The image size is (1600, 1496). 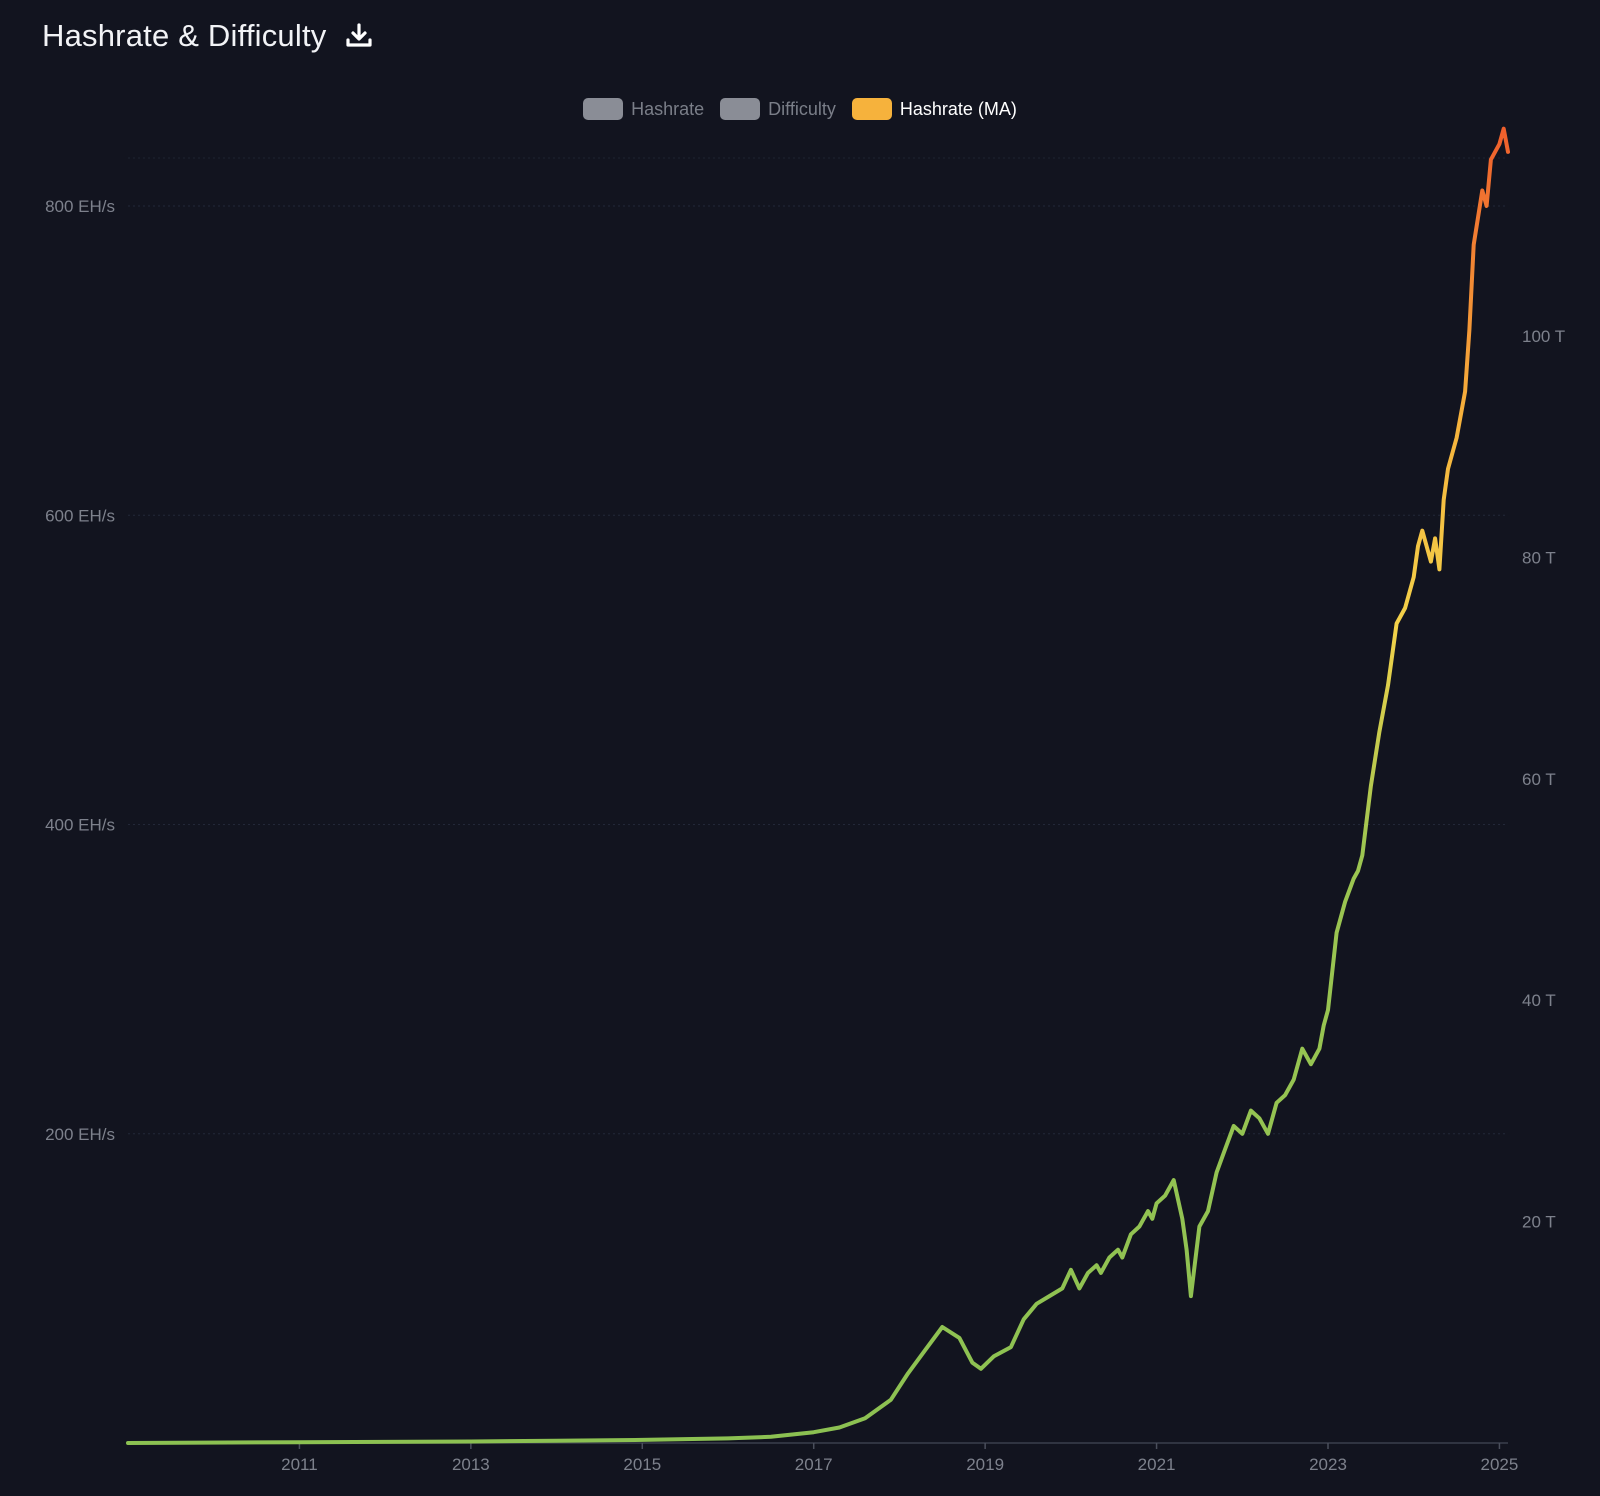 I want to click on y-right-tick-label: 60 T, so click(x=1539, y=779).